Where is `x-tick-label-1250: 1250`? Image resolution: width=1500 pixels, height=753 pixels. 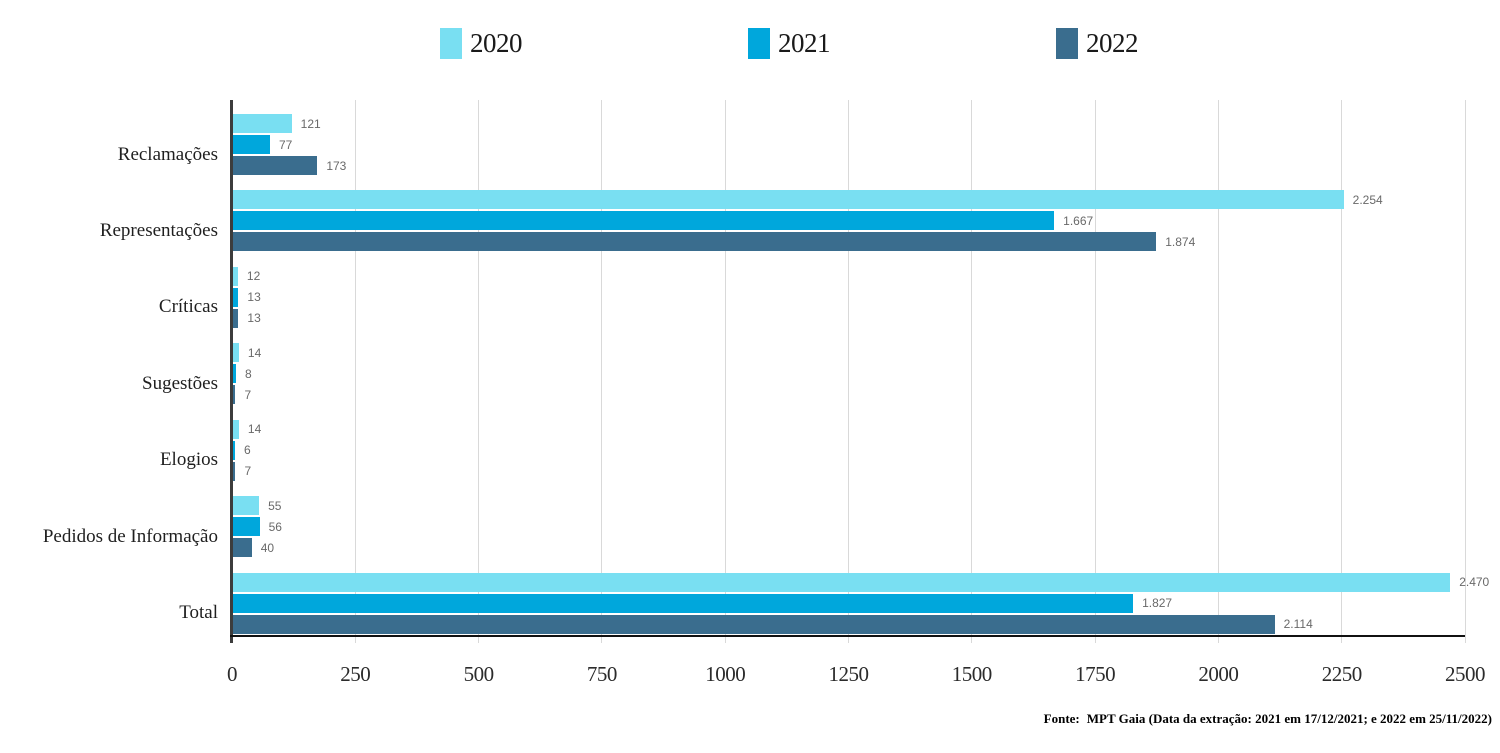
x-tick-label-1250: 1250 is located at coordinates (849, 674).